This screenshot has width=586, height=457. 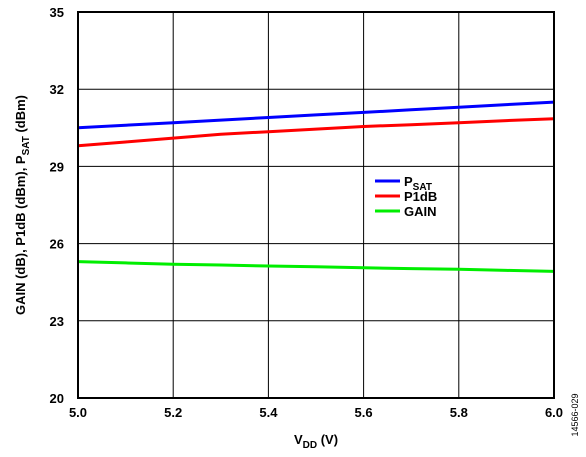 I want to click on y-axis-title: GAIN (dB), P1dB (dBm), PSAT (dBm), so click(x=22, y=205).